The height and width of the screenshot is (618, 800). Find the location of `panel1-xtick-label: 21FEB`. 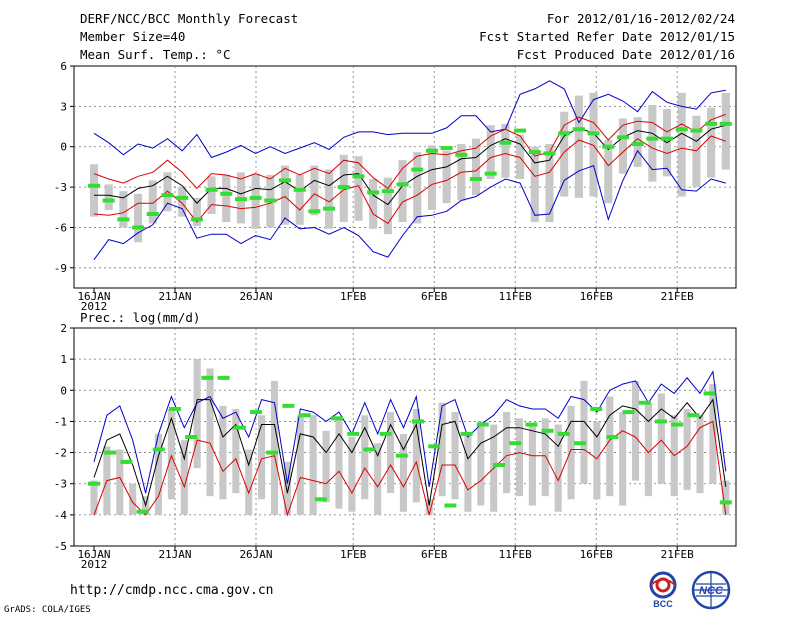

panel1-xtick-label: 21FEB is located at coordinates (677, 554).